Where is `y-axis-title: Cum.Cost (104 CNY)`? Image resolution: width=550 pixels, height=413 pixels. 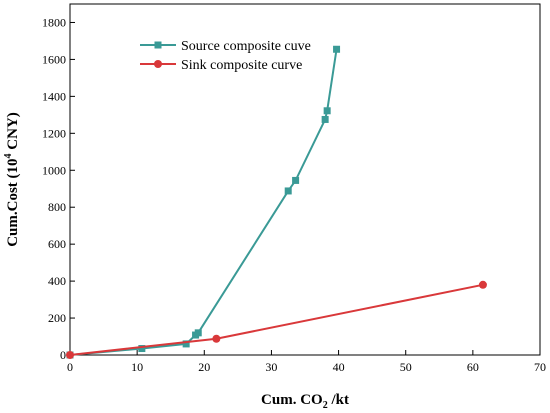 y-axis-title: Cum.Cost (104 CNY) is located at coordinates (12, 179).